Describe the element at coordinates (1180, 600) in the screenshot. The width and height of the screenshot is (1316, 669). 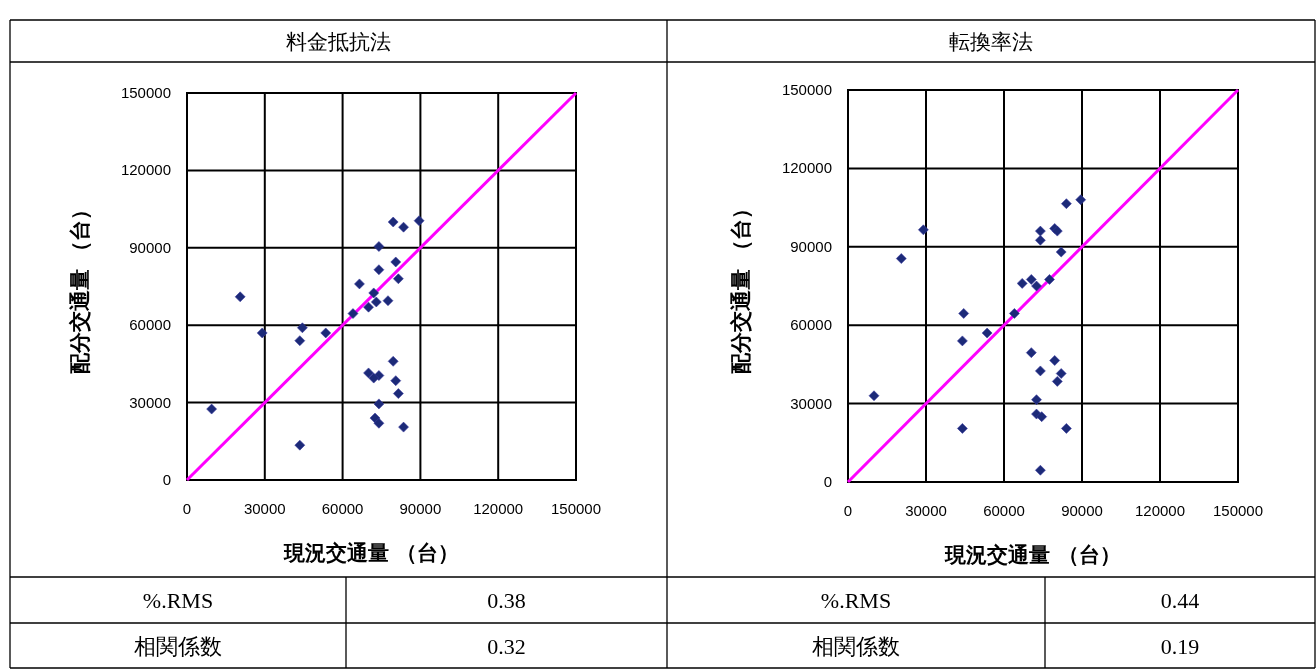
I see `text: 0.44` at that location.